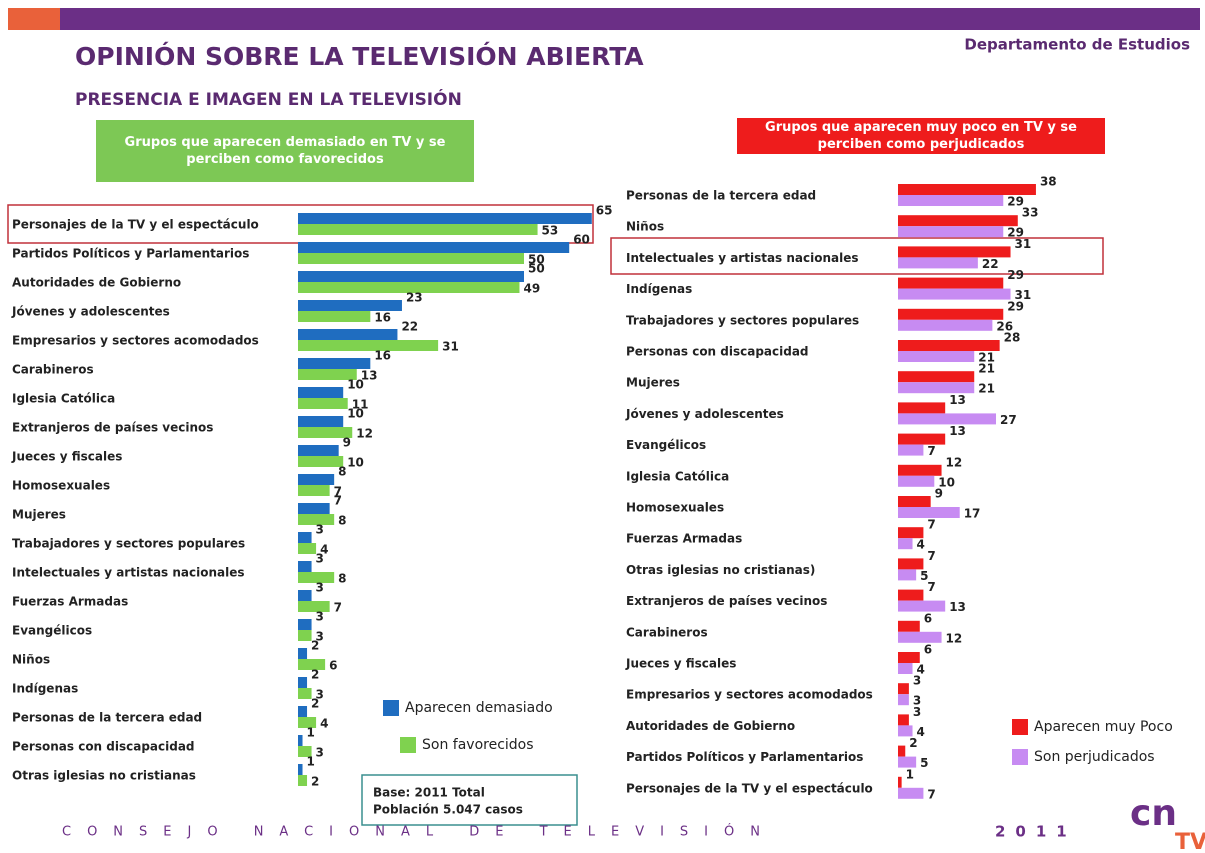 The width and height of the screenshot is (1205, 853). What do you see at coordinates (70, 602) in the screenshot?
I see `category-label: Fuerzas Armadas` at bounding box center [70, 602].